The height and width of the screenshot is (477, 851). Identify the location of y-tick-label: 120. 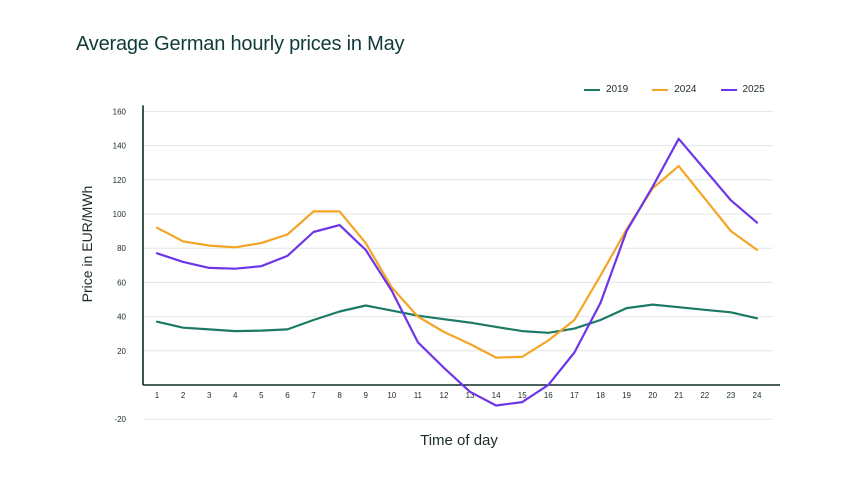
(120, 180).